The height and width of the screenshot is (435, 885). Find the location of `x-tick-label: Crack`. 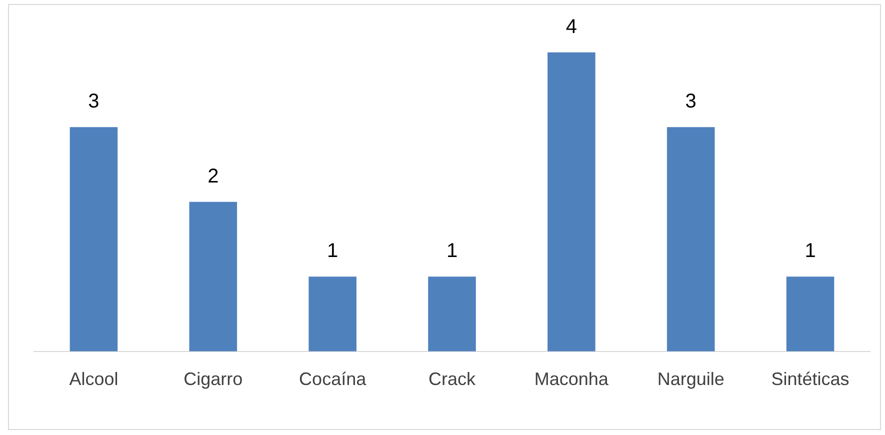

x-tick-label: Crack is located at coordinates (452, 379).